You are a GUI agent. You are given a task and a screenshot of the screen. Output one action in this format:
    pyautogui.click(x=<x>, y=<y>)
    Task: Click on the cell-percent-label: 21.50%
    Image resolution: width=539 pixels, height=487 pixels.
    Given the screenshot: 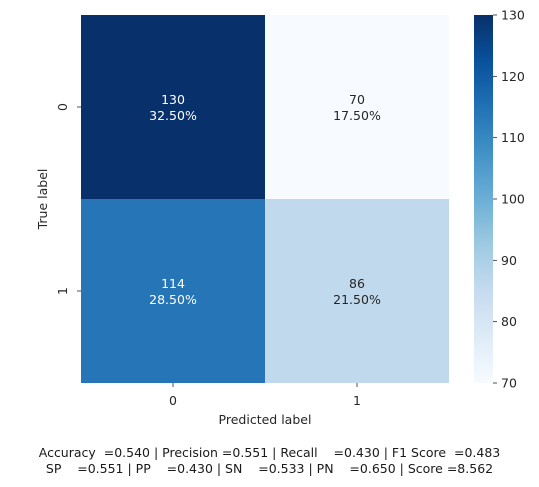 What is the action you would take?
    pyautogui.click(x=357, y=299)
    